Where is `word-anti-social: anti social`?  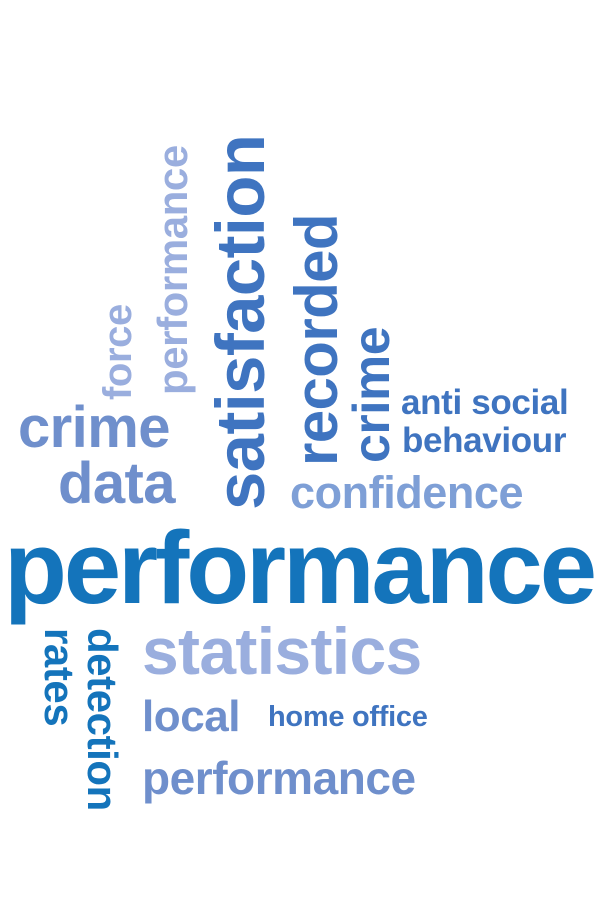 word-anti-social: anti social is located at coordinates (485, 402).